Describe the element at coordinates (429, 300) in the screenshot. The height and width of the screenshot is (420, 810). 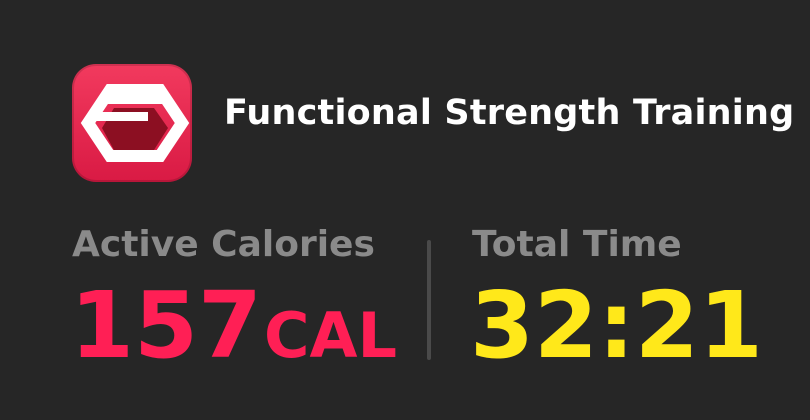
I see `metric-divider` at that location.